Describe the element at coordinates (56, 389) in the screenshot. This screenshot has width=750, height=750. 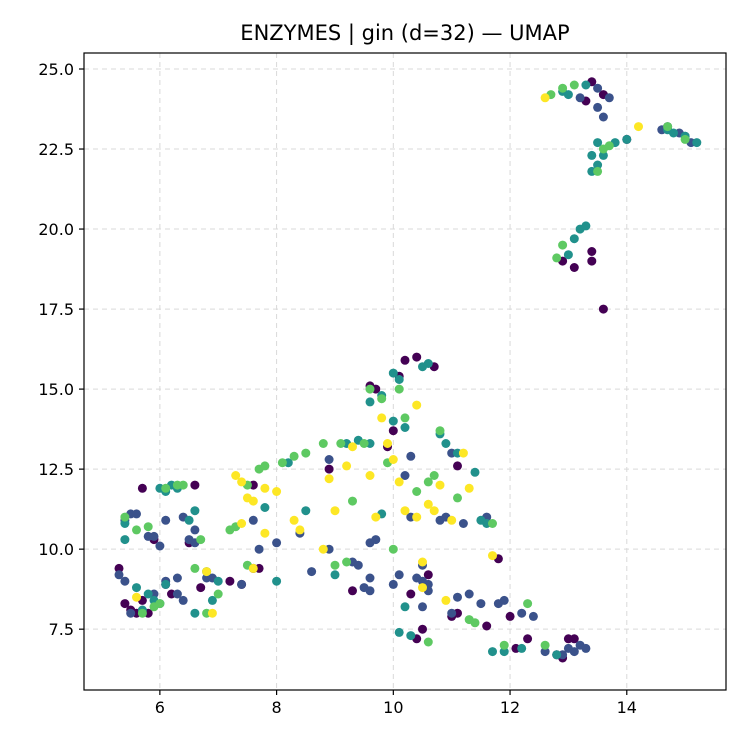
I see `y-tick-label: 15.0` at that location.